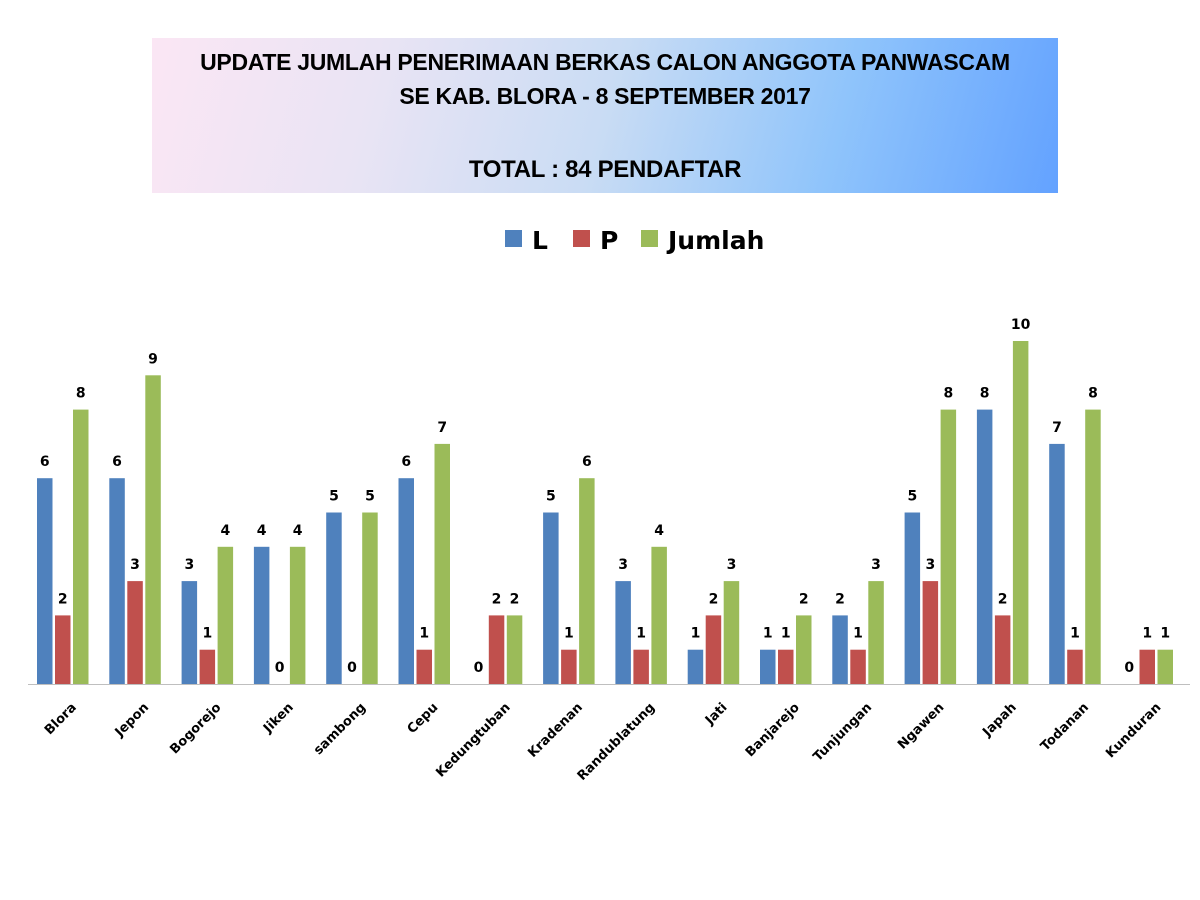 The height and width of the screenshot is (900, 1200). Describe the element at coordinates (804, 599) in the screenshot. I see `data-label-jumlah-banjarejo: 2` at that location.